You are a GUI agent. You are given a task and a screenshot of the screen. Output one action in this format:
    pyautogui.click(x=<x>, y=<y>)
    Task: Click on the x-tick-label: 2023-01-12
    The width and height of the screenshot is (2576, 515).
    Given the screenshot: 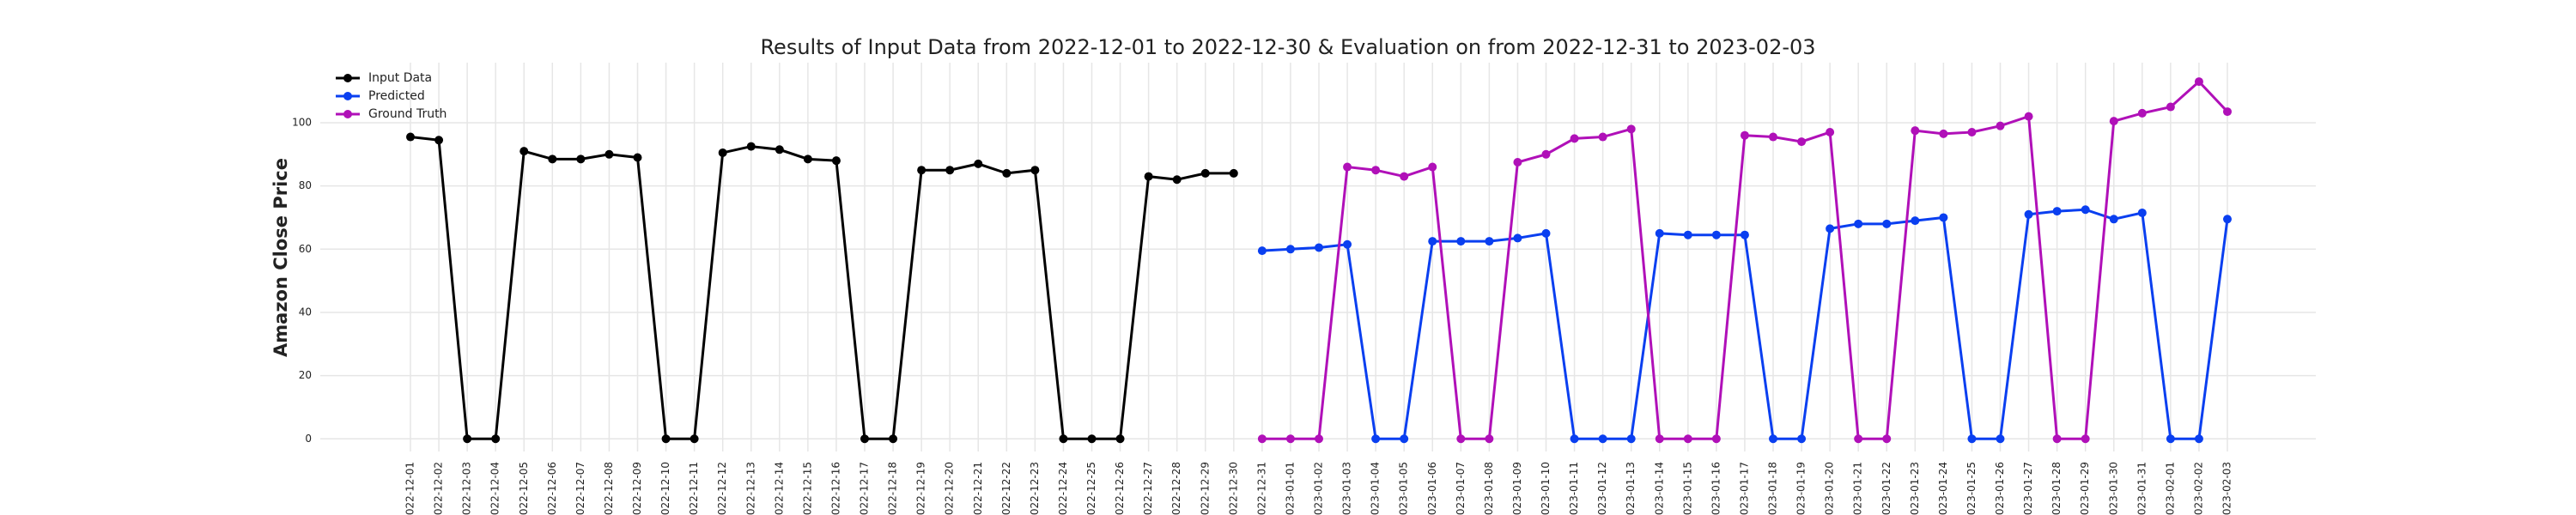 What is the action you would take?
    pyautogui.click(x=1602, y=488)
    